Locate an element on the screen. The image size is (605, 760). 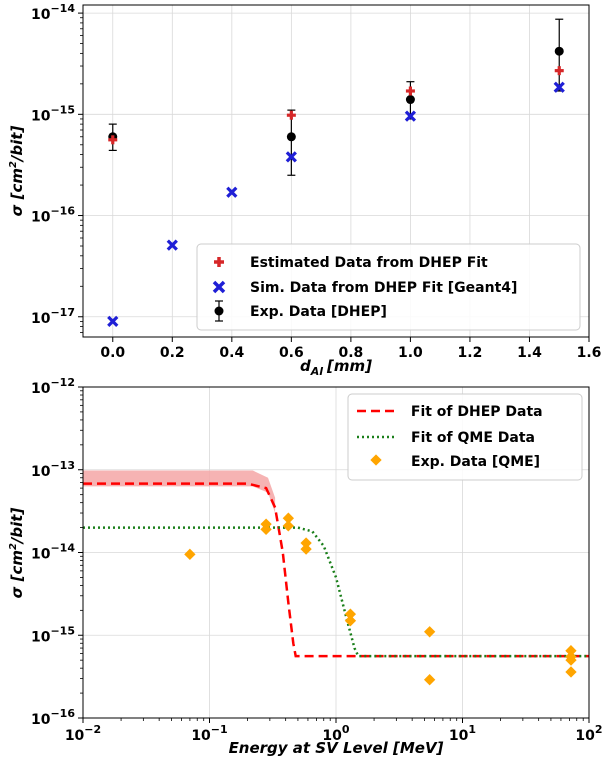
bottom-y-tick-label: 10−12 is located at coordinates (53, 386).